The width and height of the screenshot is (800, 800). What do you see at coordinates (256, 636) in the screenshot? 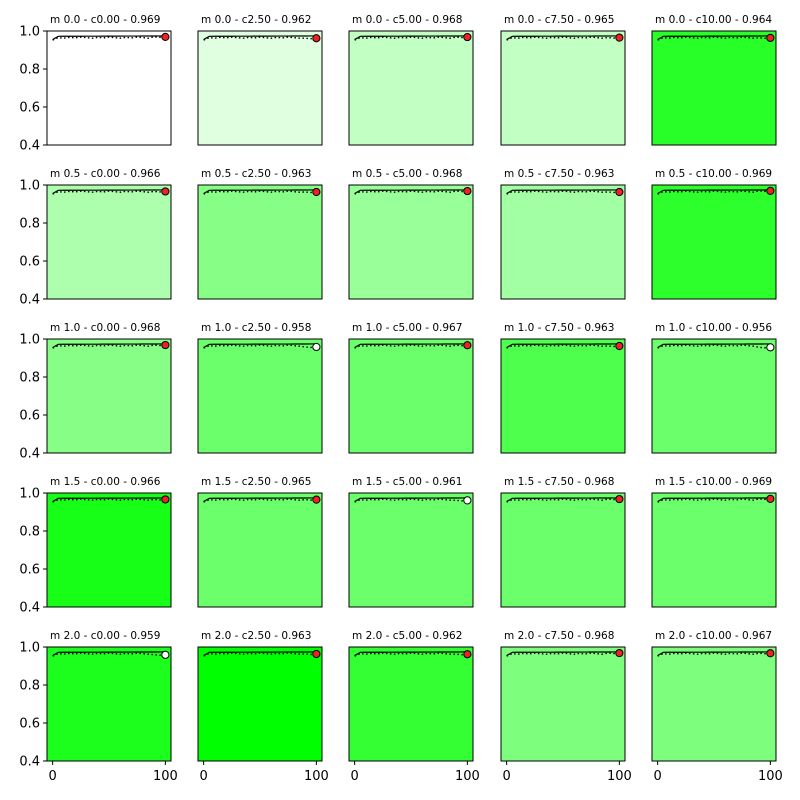
I see `subplot-title: m 2.0 - c2.50 - 0.963` at bounding box center [256, 636].